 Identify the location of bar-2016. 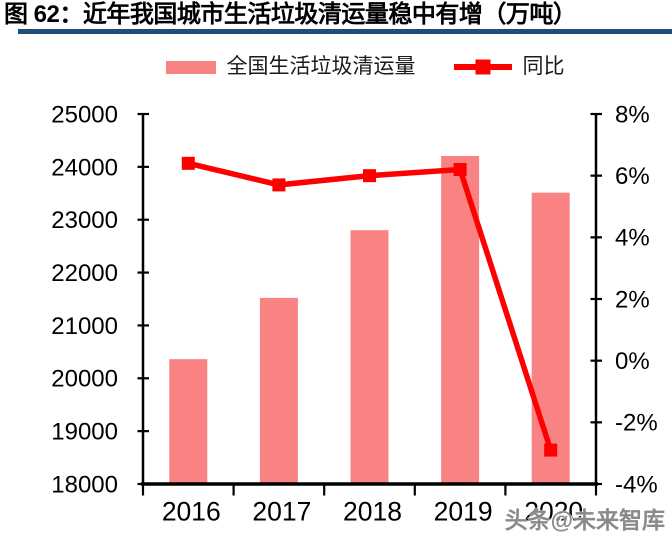
(188, 421).